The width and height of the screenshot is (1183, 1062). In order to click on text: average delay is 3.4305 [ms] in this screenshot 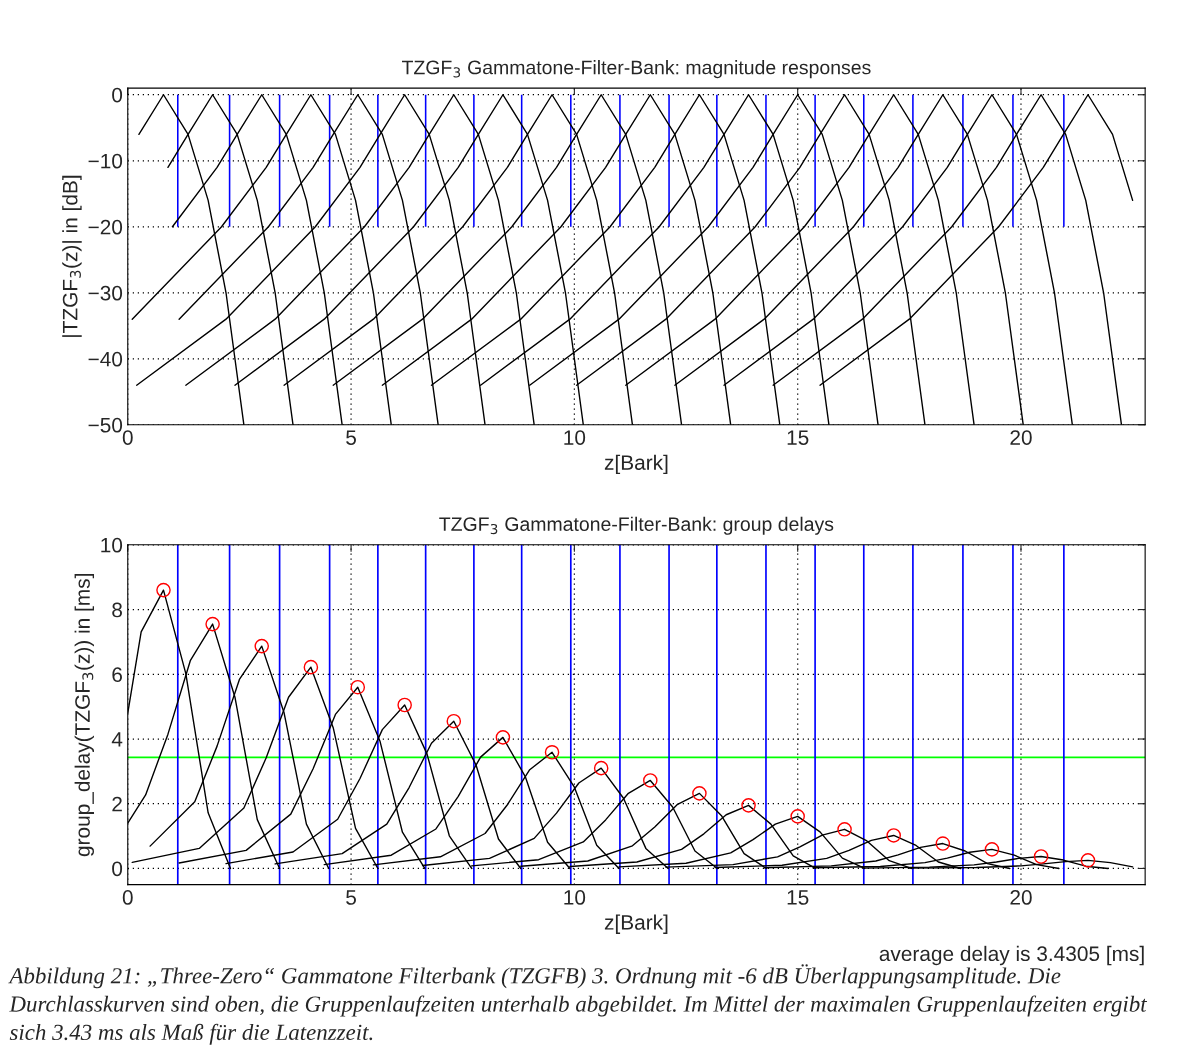, I will do `click(1011, 955)`.